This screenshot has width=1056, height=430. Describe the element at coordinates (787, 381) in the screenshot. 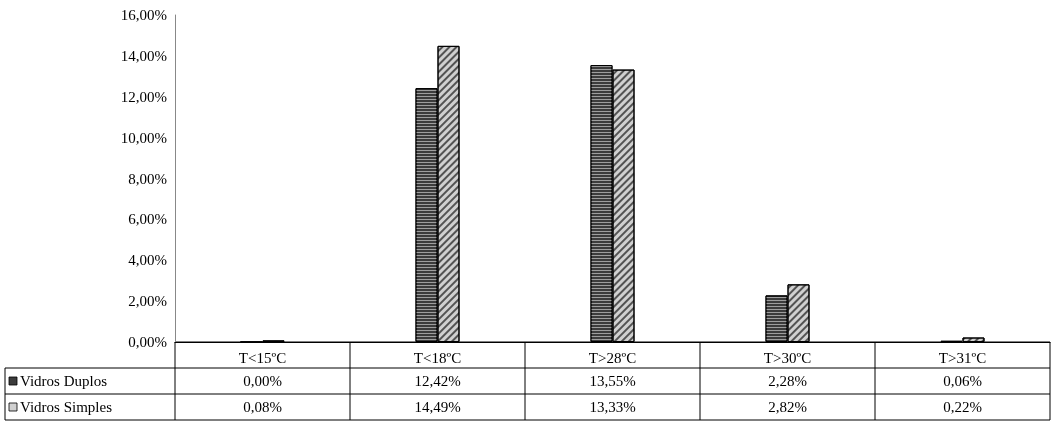

I see `data-label: 2,28%` at that location.